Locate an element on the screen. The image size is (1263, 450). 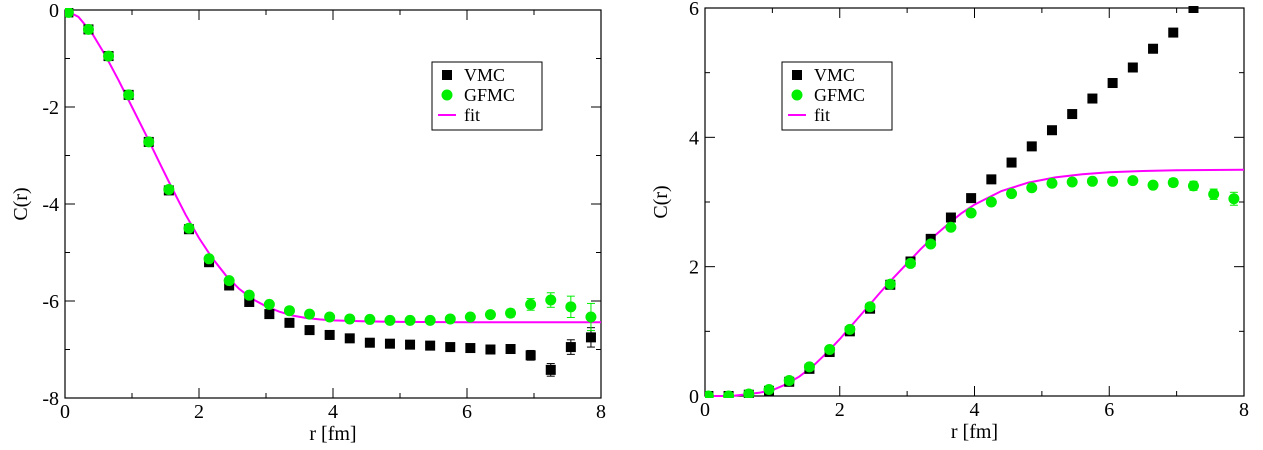
y-tick-label: -8 is located at coordinates (50, 399).